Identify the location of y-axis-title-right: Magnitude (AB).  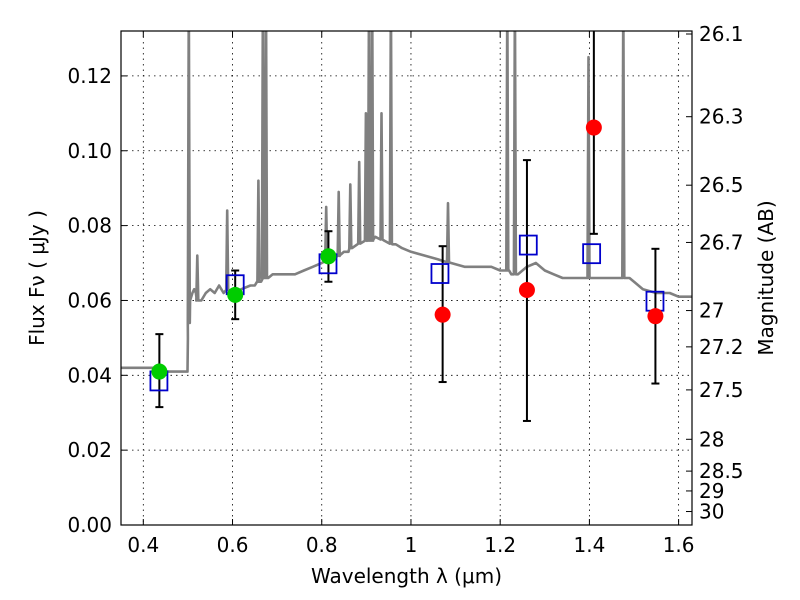
(766, 277).